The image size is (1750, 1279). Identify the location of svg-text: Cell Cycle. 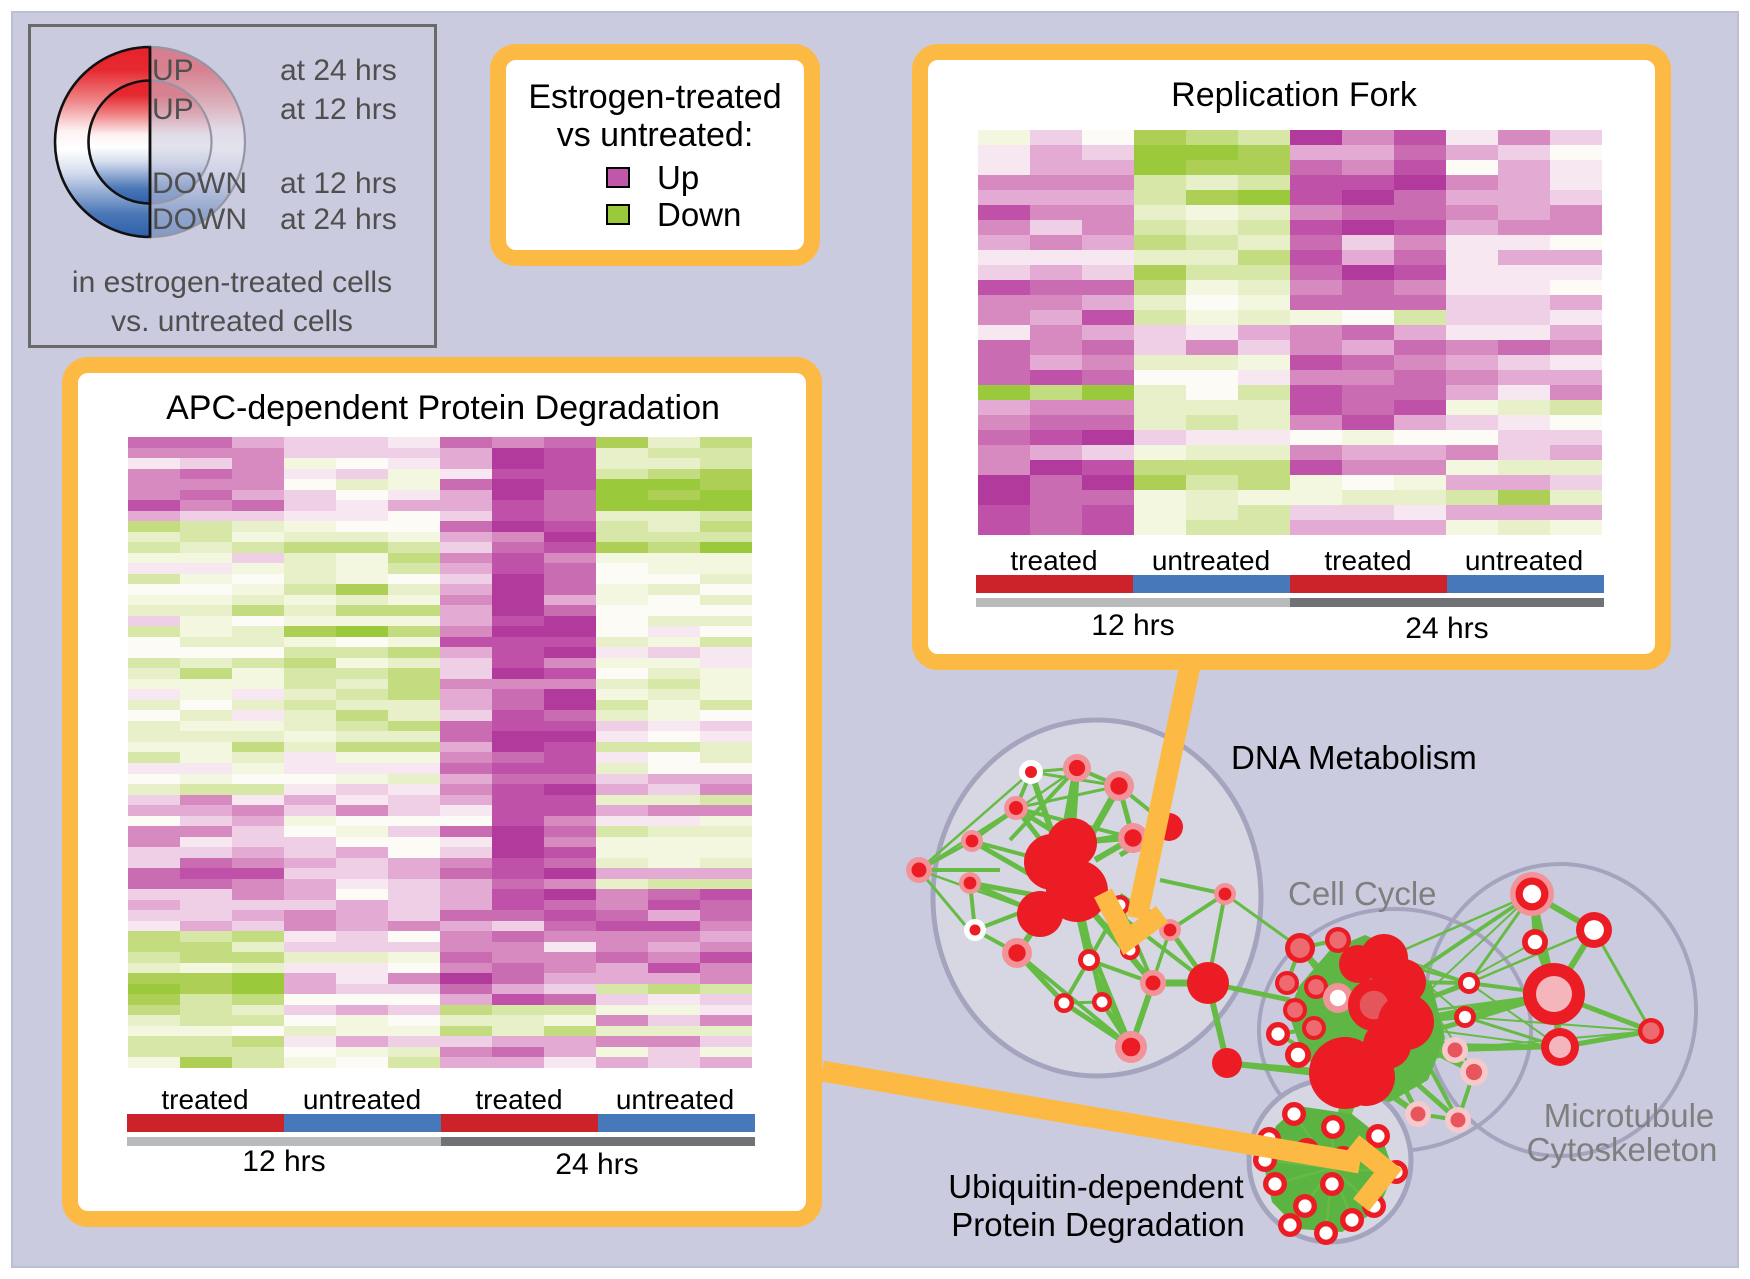
(1362, 893).